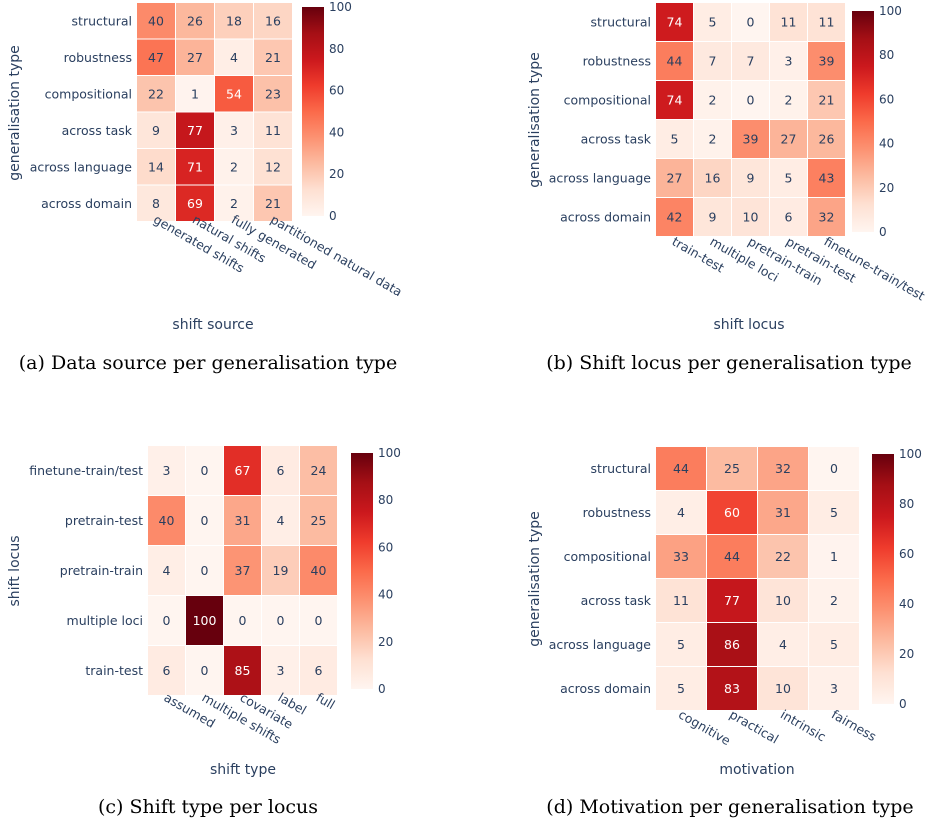  What do you see at coordinates (854, 726) in the screenshot?
I see `x-tick-label: fairness` at bounding box center [854, 726].